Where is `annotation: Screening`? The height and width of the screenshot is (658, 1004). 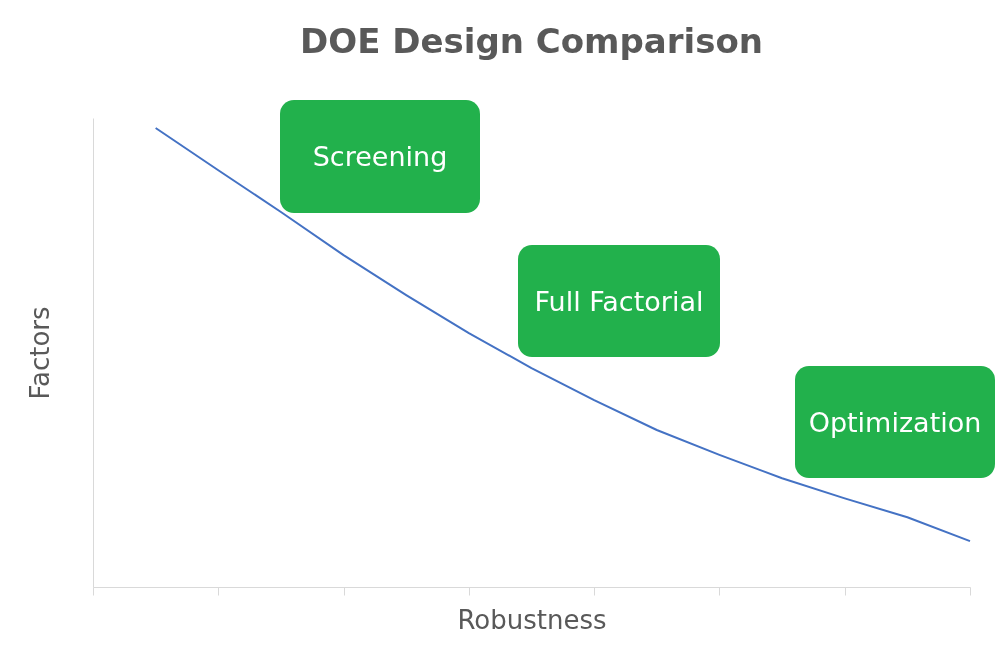
annotation: Screening is located at coordinates (380, 156).